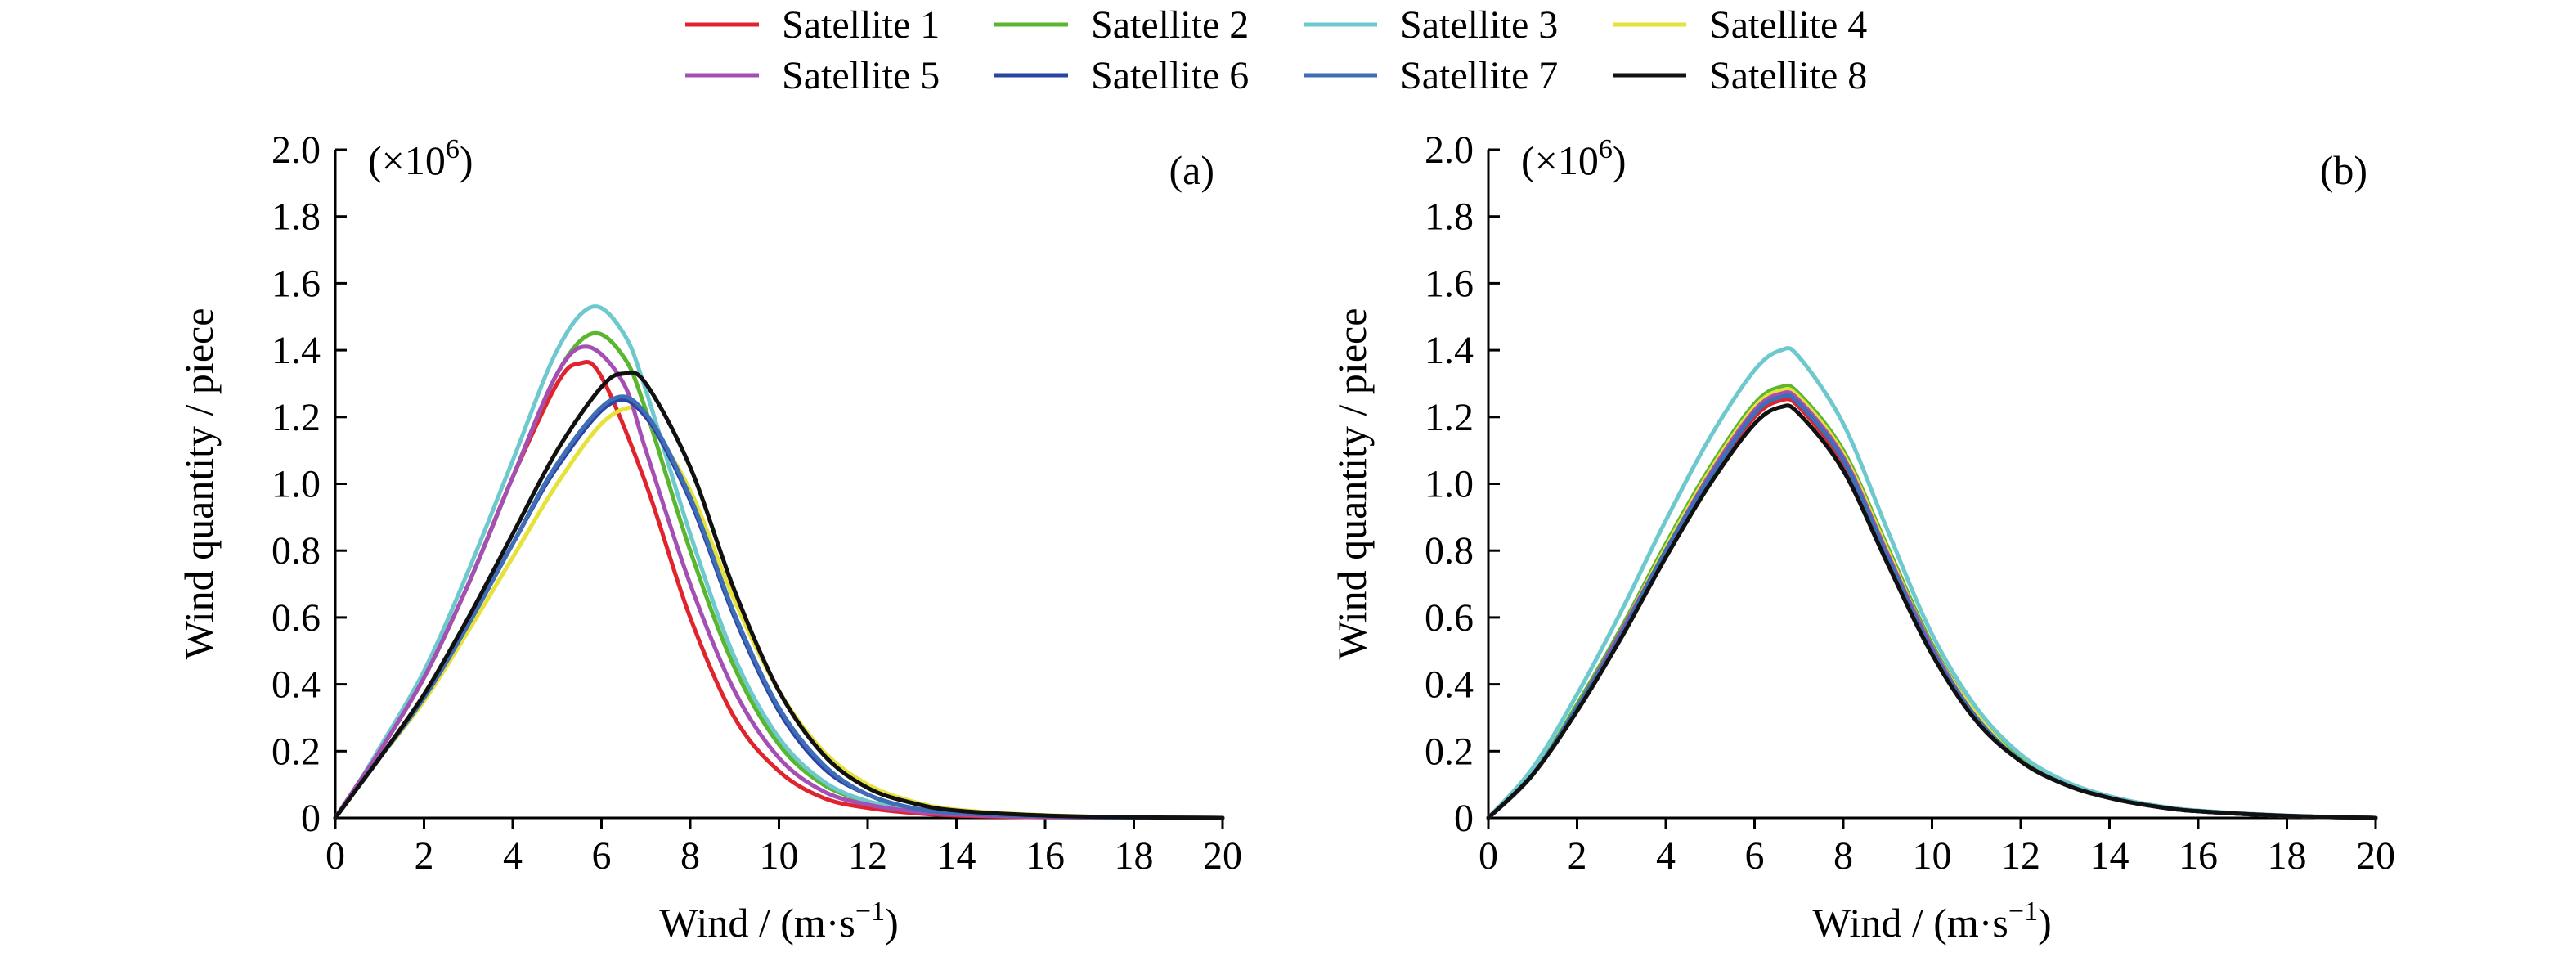  I want to click on panel-label: (b), so click(2343, 170).